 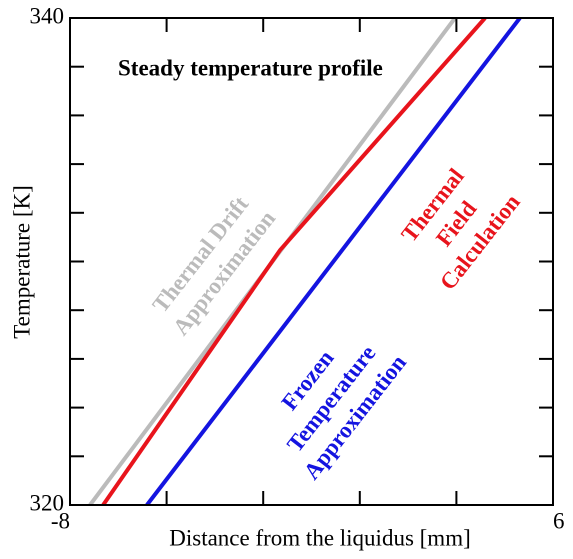 What do you see at coordinates (47, 502) in the screenshot?
I see `y-tick-label: 320` at bounding box center [47, 502].